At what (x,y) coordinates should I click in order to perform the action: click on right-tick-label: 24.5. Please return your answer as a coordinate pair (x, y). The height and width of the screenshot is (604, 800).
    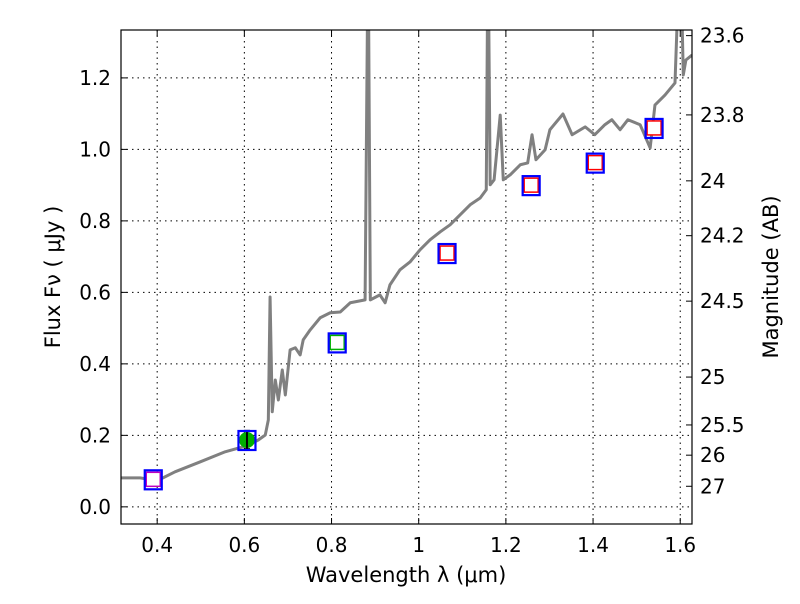
    Looking at the image, I should click on (722, 301).